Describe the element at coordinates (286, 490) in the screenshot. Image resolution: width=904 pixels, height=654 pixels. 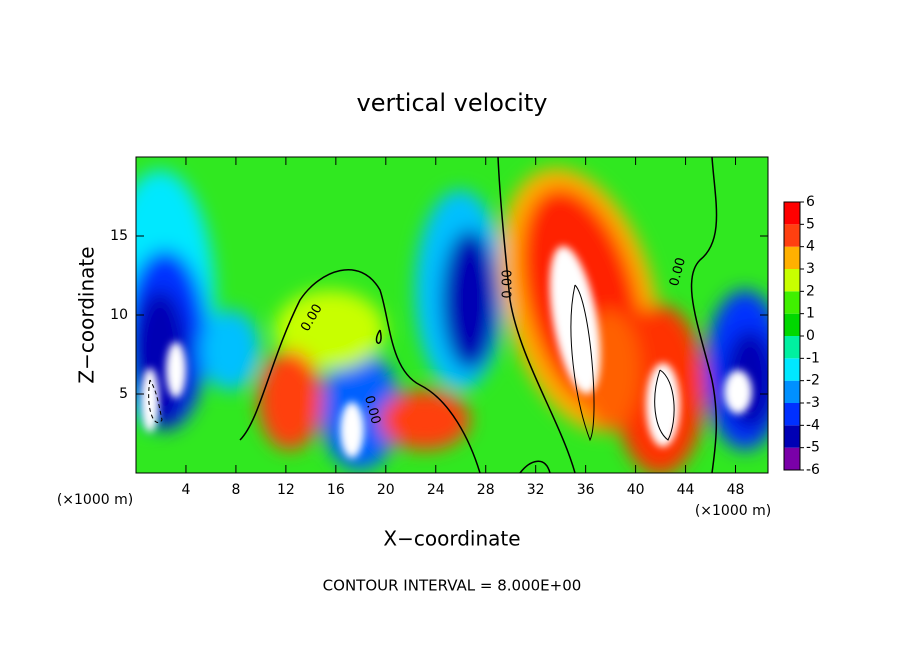
I see `x-tick-label: 12` at that location.